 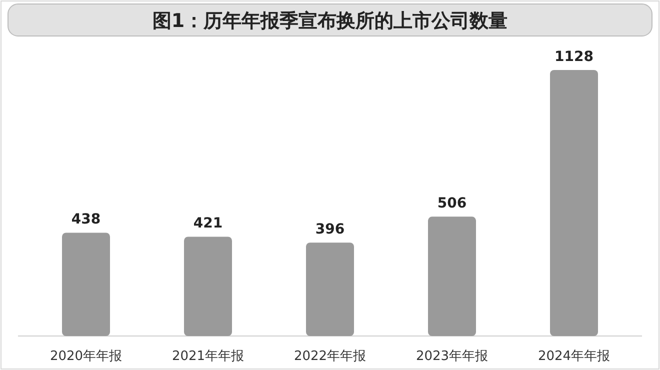 I want to click on data-label: 421, so click(x=208, y=224).